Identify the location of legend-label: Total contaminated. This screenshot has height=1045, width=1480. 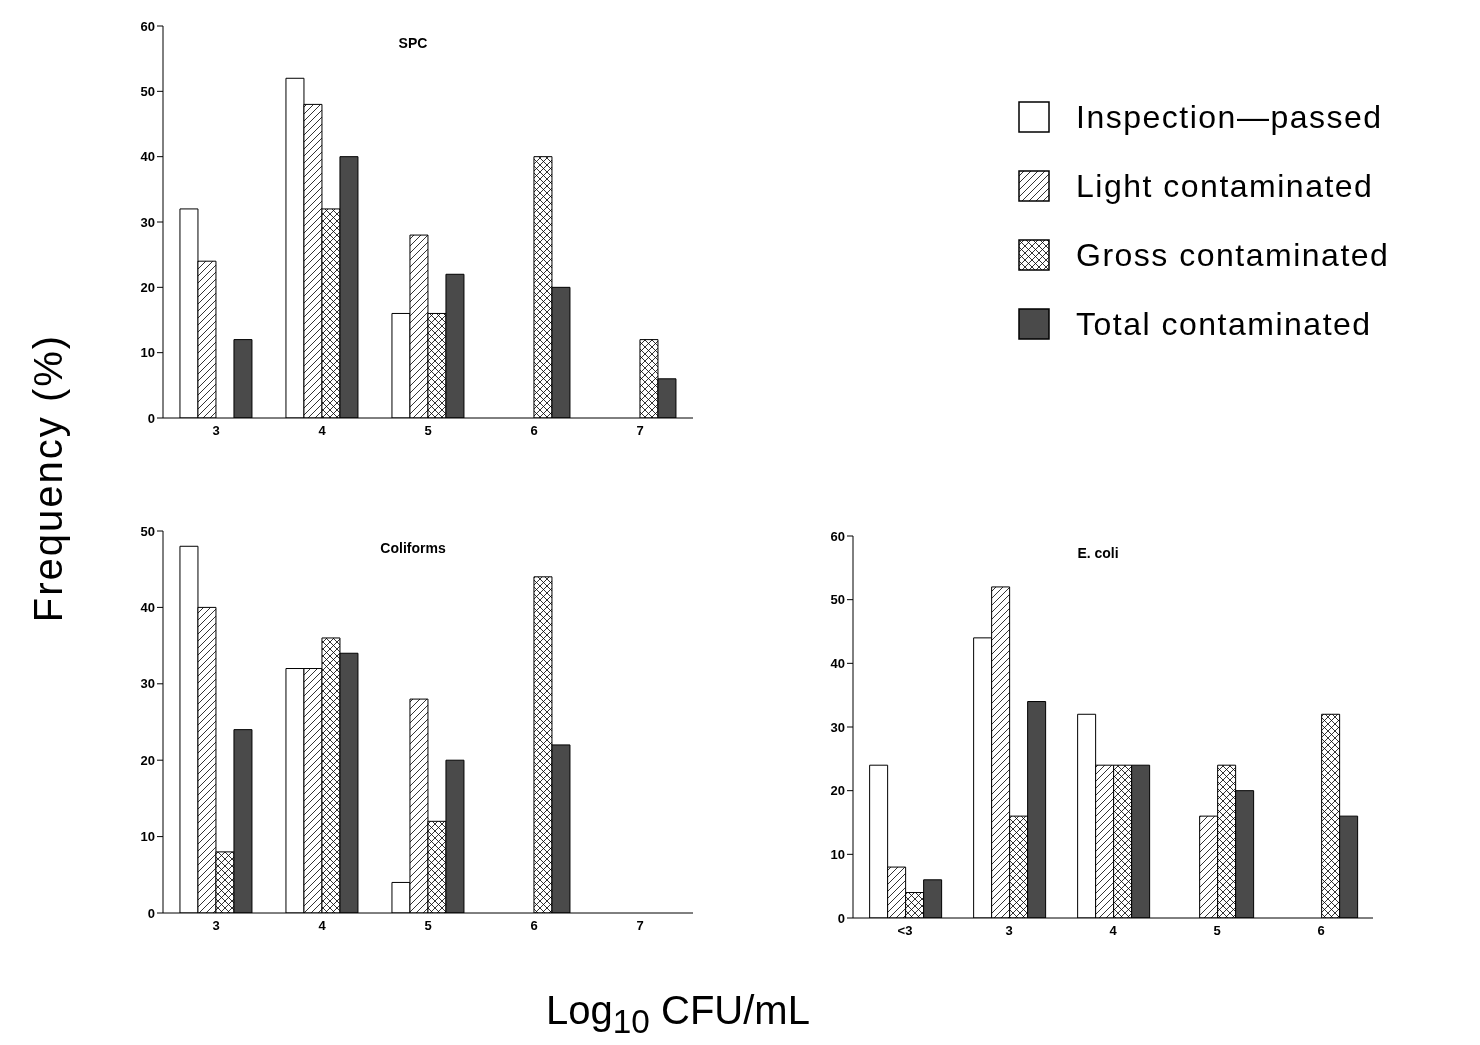
(1224, 324).